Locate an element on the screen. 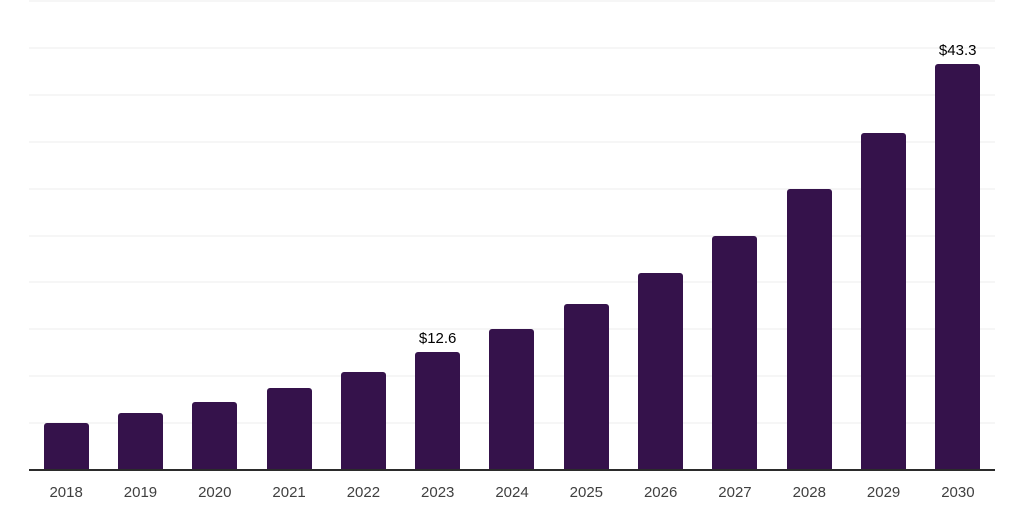 The height and width of the screenshot is (512, 1024). x-axis-label: 2027 is located at coordinates (735, 492).